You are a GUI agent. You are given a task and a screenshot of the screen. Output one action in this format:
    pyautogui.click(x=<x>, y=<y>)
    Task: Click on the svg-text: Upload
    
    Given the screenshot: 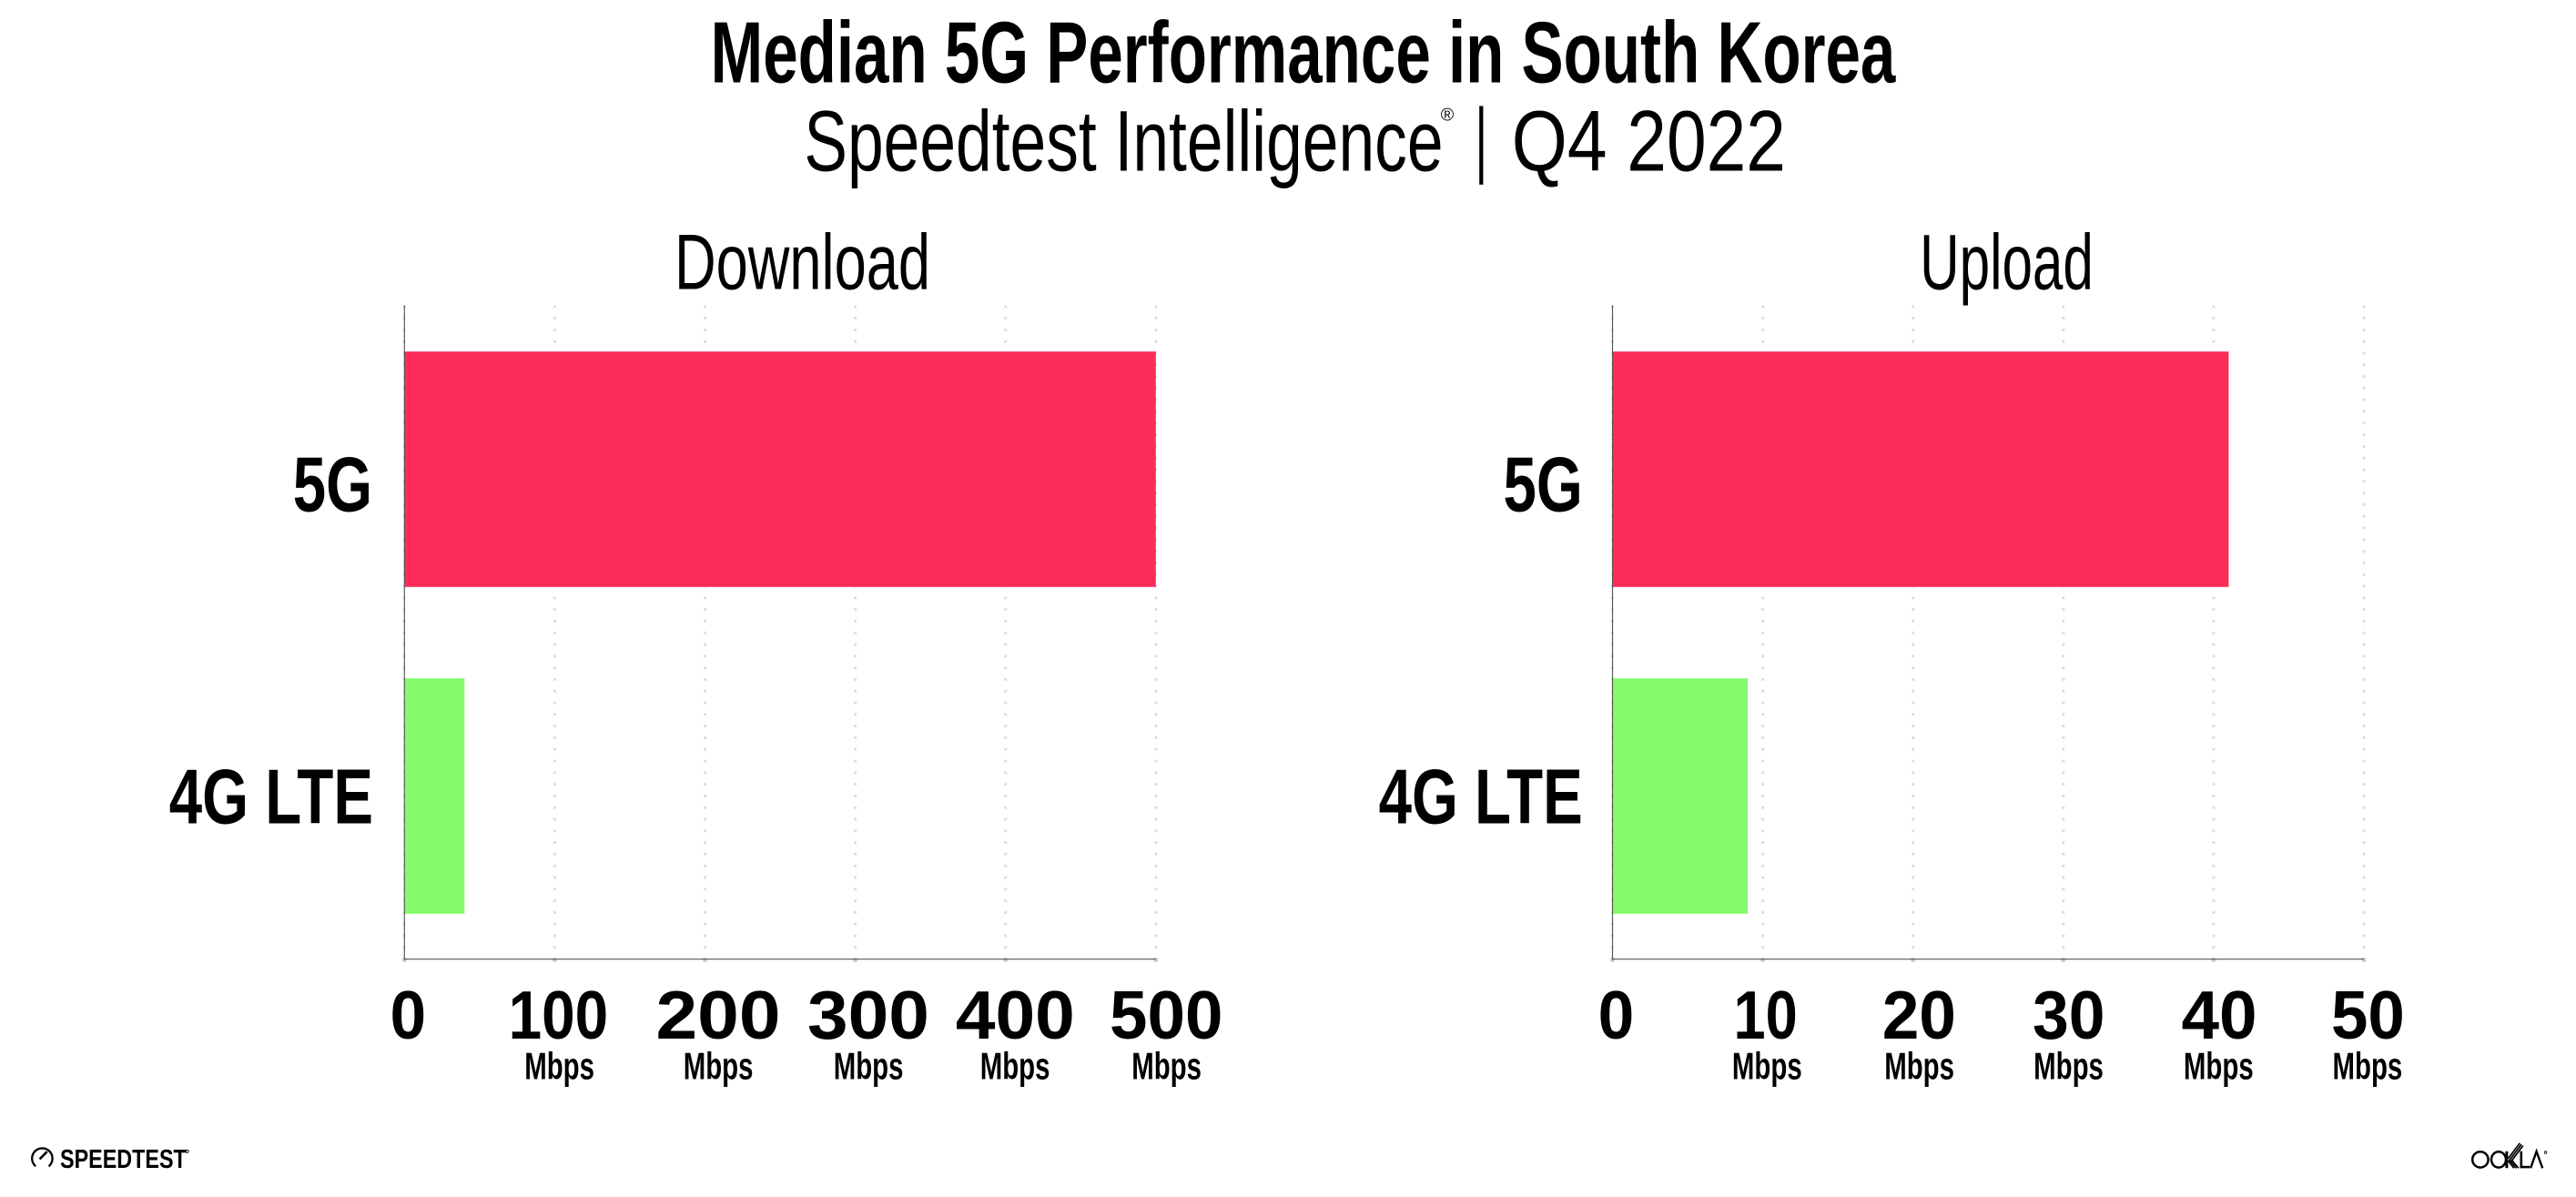 What is the action you would take?
    pyautogui.click(x=2007, y=262)
    